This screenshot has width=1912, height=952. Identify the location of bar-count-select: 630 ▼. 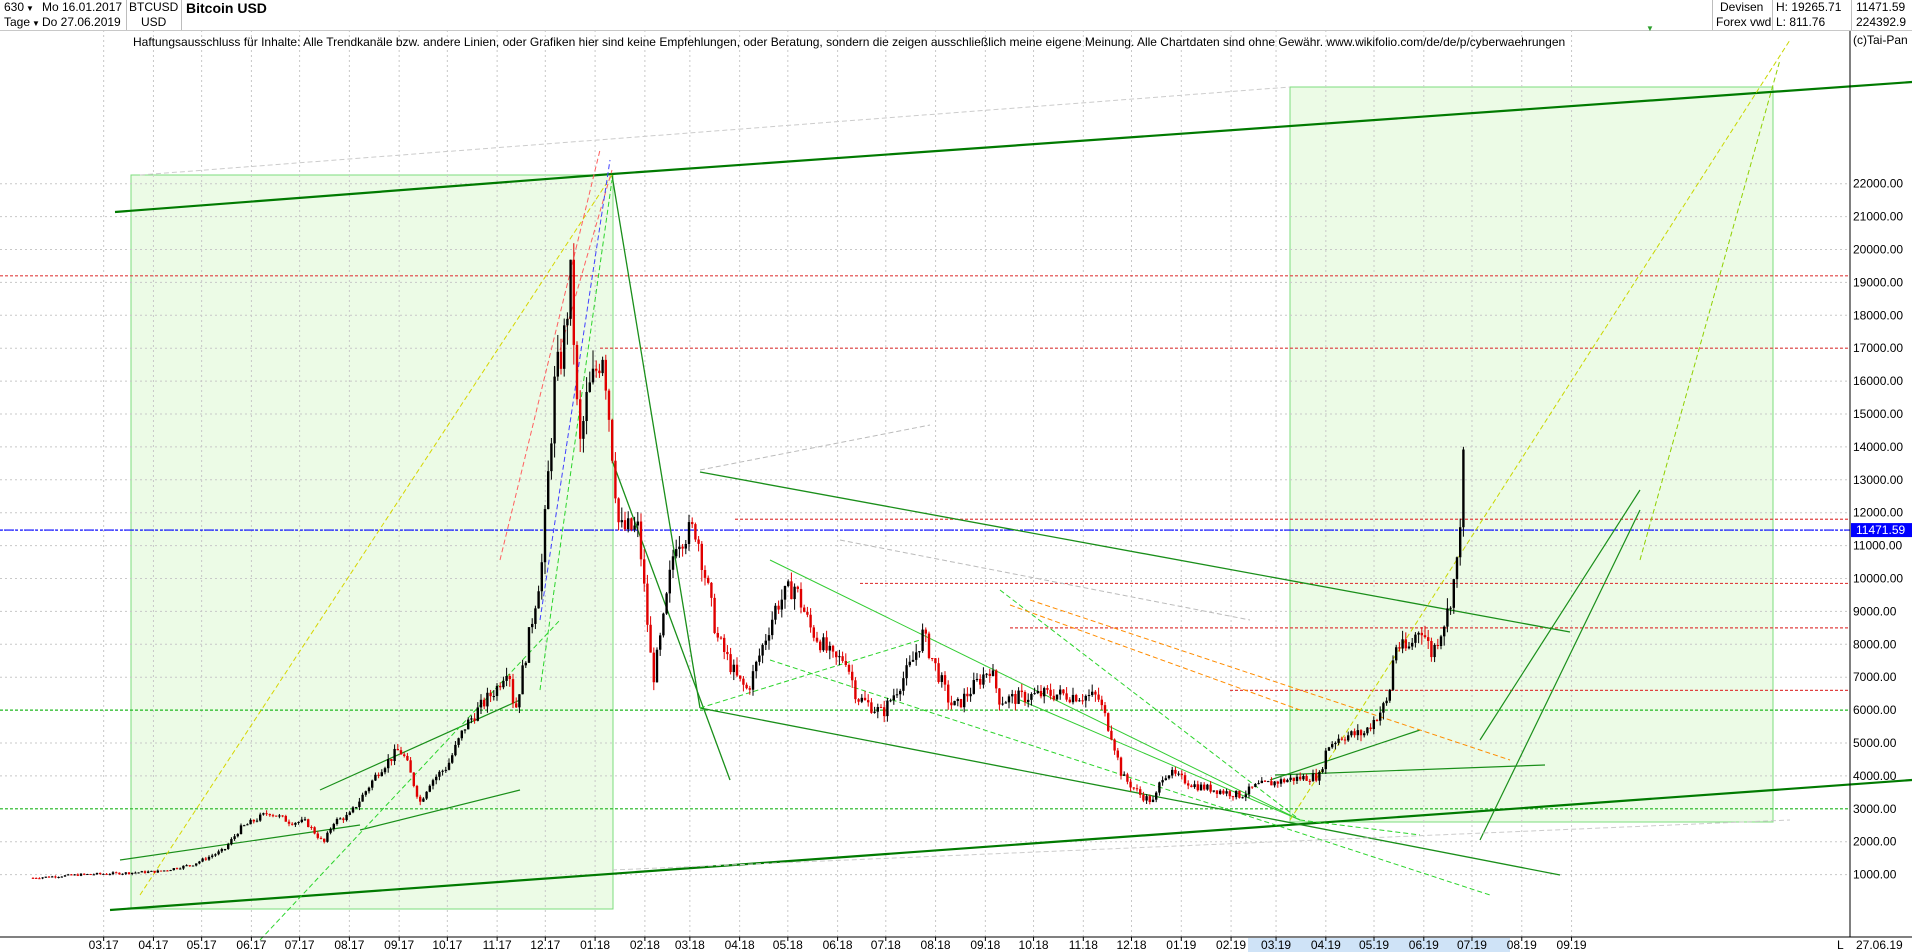
(19, 7).